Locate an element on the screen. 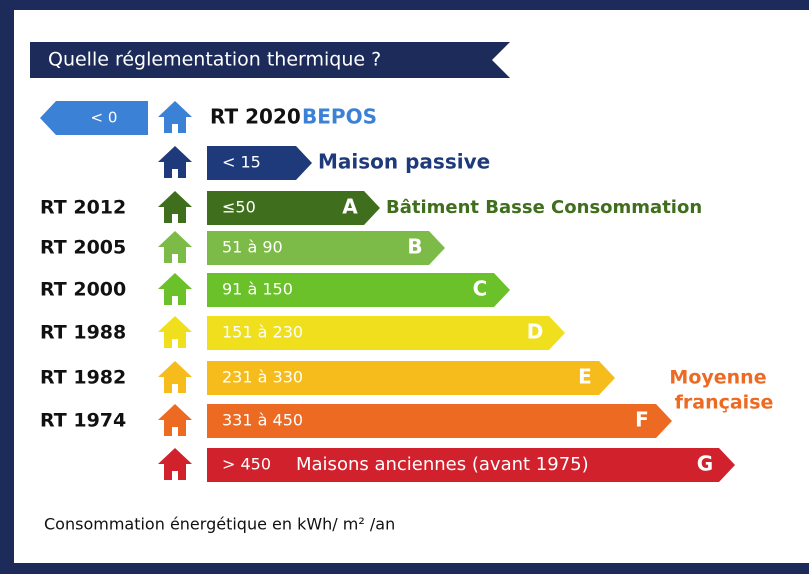  class-letter: G is located at coordinates (705, 464).